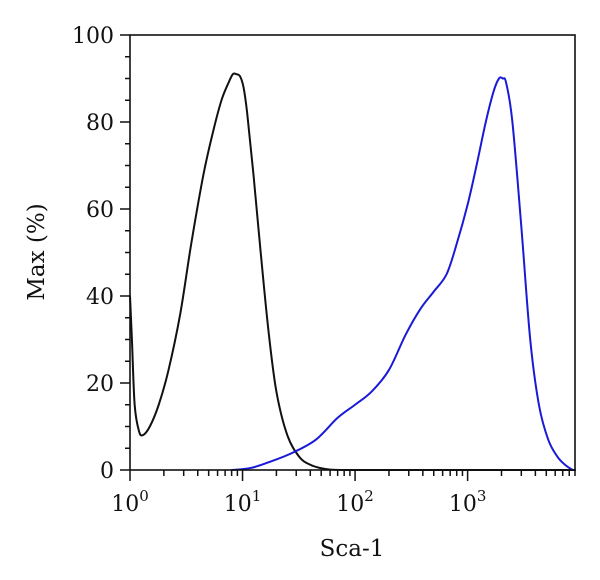 The width and height of the screenshot is (600, 580). I want to click on y-tick-label: 20, so click(100, 384).